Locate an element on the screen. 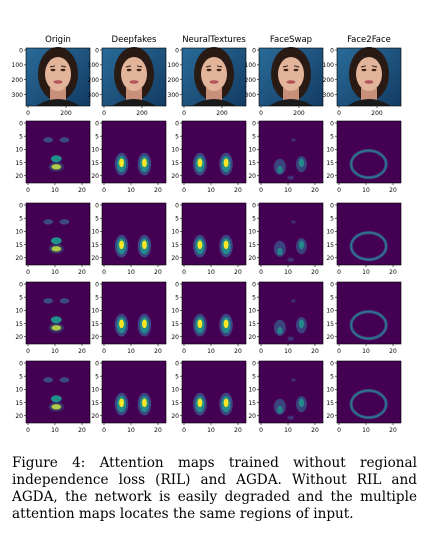 This screenshot has width=433, height=545. y-tick-label: 300 is located at coordinates (329, 95).